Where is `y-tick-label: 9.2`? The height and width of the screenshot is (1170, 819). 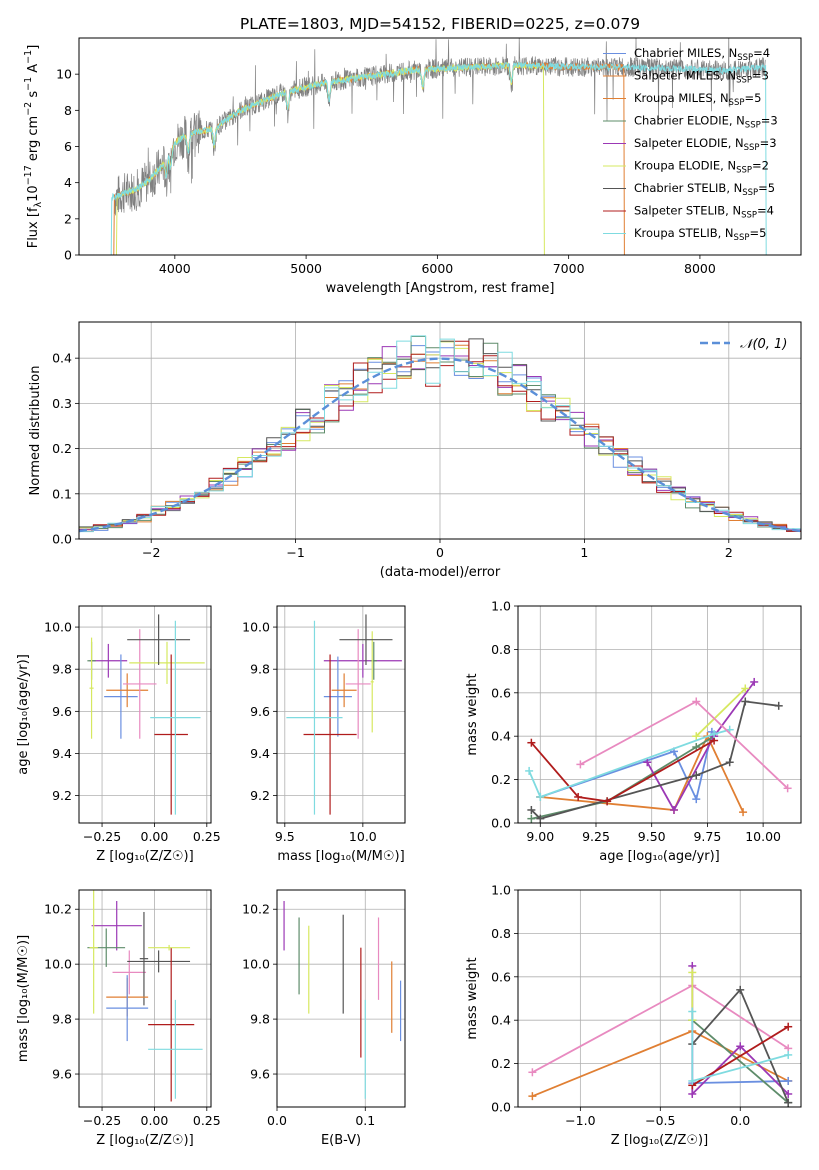 y-tick-label: 9.2 is located at coordinates (260, 795).